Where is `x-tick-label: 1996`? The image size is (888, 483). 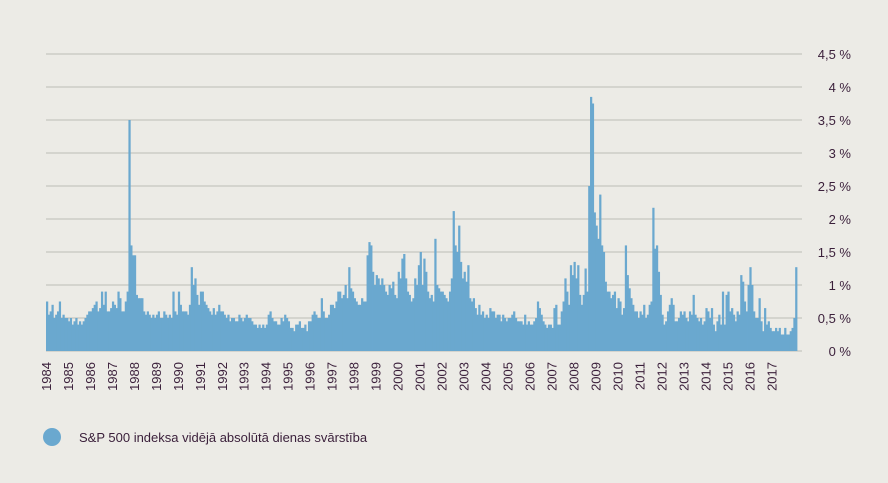
x-tick-label: 1996 is located at coordinates (310, 376).